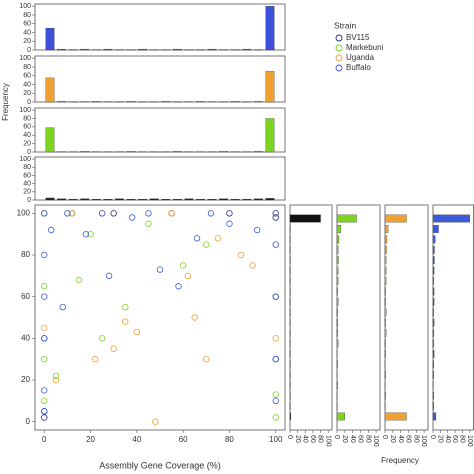 This screenshot has height=474, width=474. What do you see at coordinates (24, 212) in the screenshot?
I see `y-tick-label: 100` at bounding box center [24, 212].